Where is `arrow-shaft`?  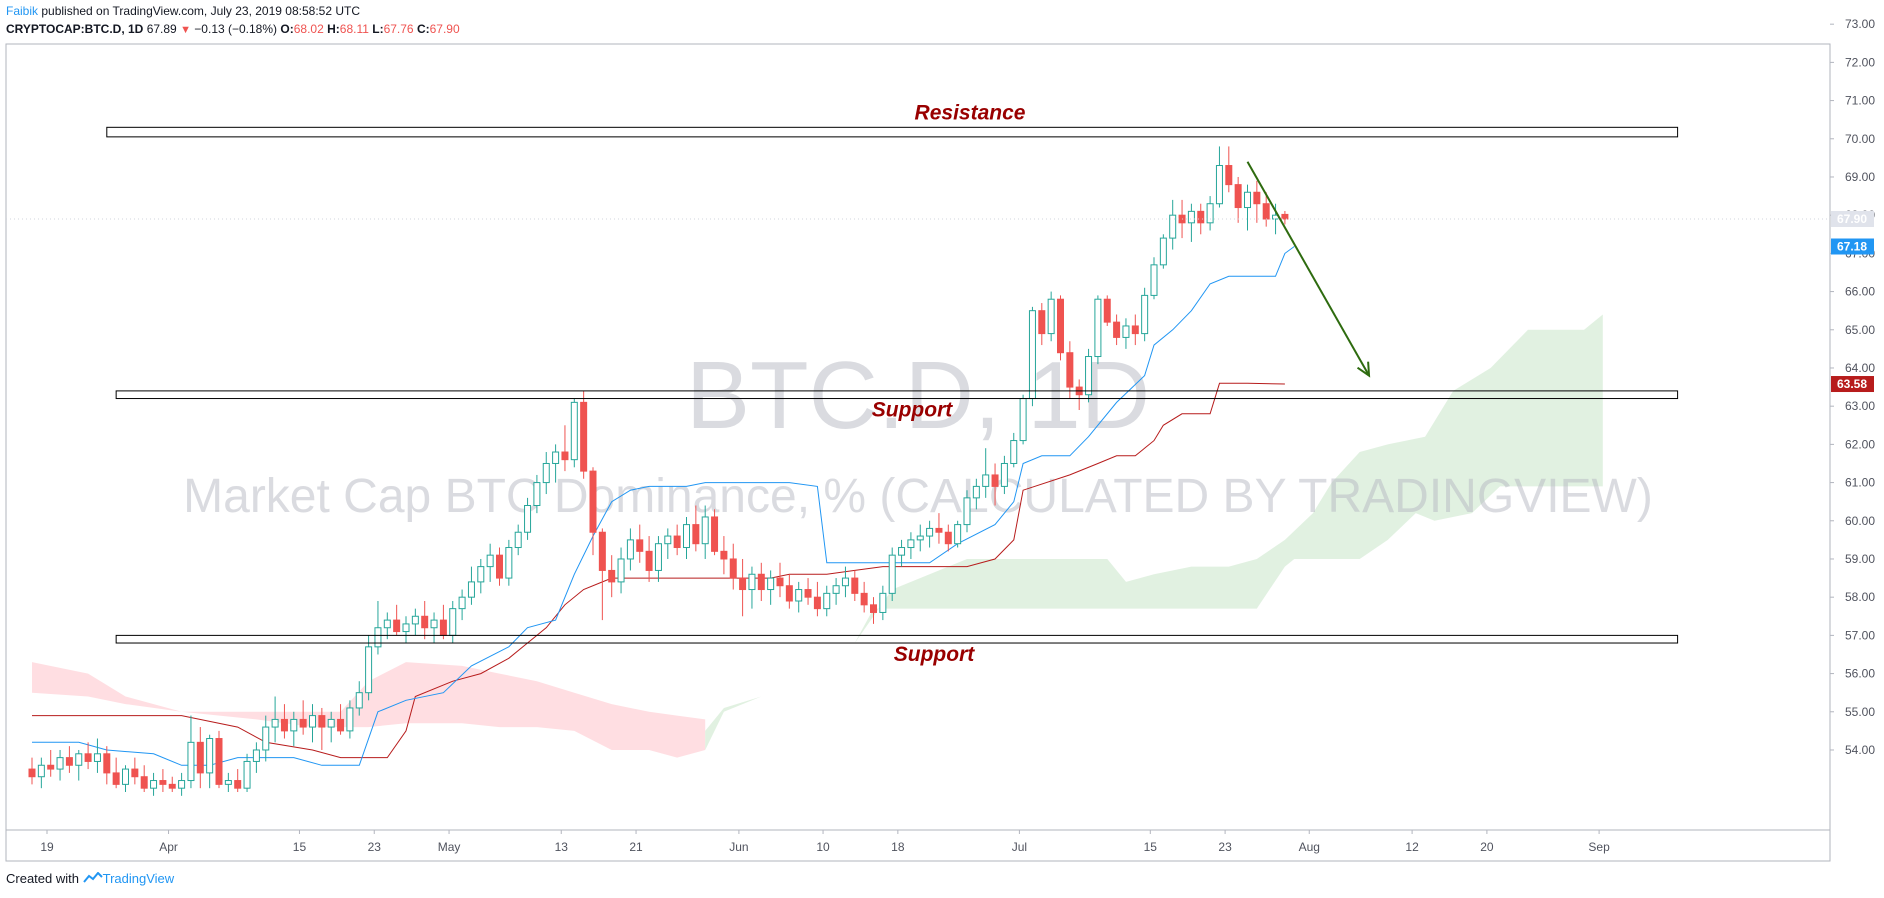
arrow-shaft is located at coordinates (1308, 269).